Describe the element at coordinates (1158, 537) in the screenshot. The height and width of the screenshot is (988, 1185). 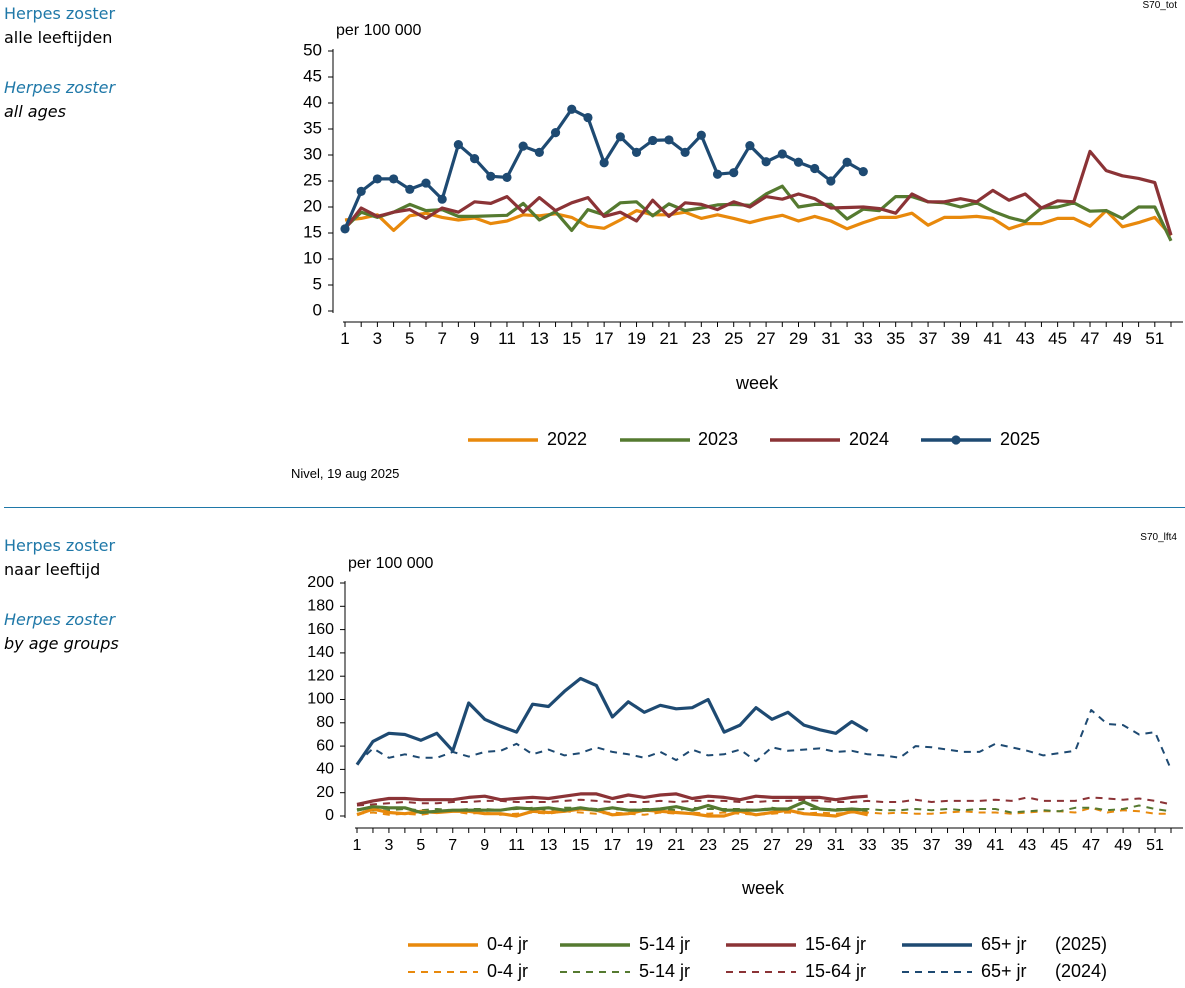
I see `panel2-code: S70_lft4` at that location.